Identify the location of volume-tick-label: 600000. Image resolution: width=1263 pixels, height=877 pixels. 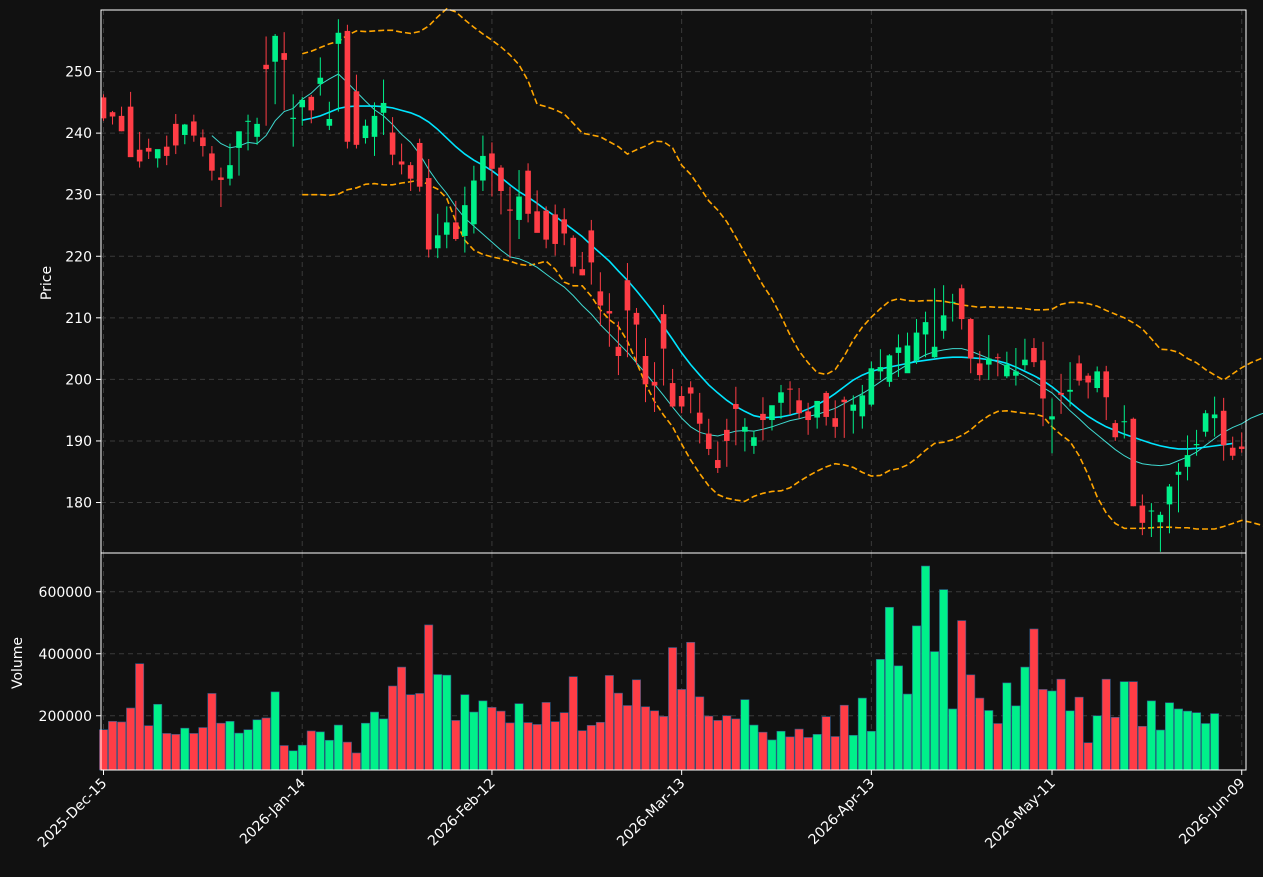
(65, 593).